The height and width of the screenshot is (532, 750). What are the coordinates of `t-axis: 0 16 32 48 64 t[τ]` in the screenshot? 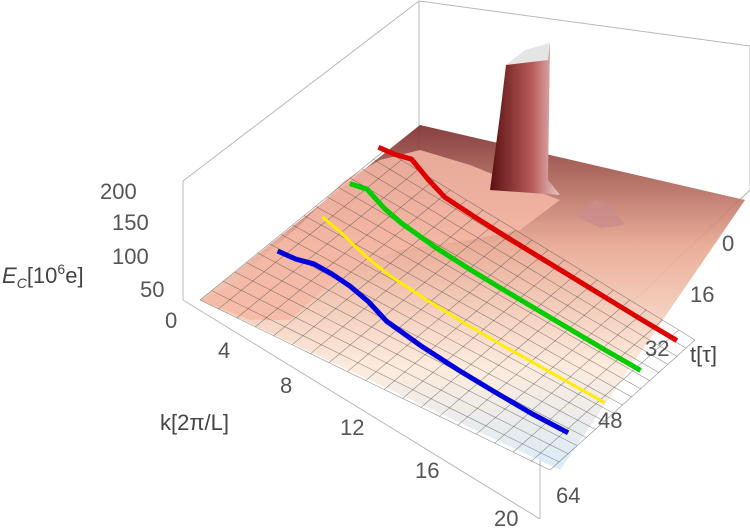 It's located at (645, 369).